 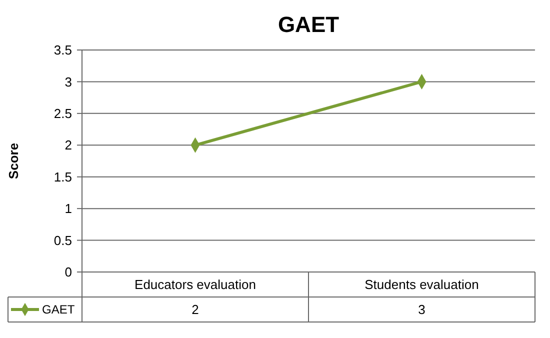 What do you see at coordinates (63, 113) in the screenshot?
I see `y-tick-label: 2.5` at bounding box center [63, 113].